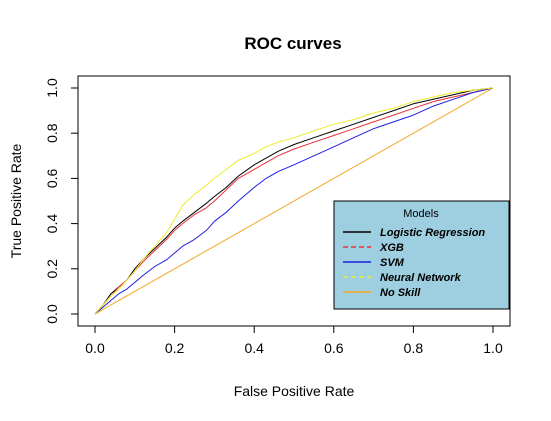  What do you see at coordinates (52, 88) in the screenshot?
I see `y-tick-label: 1.0` at bounding box center [52, 88].